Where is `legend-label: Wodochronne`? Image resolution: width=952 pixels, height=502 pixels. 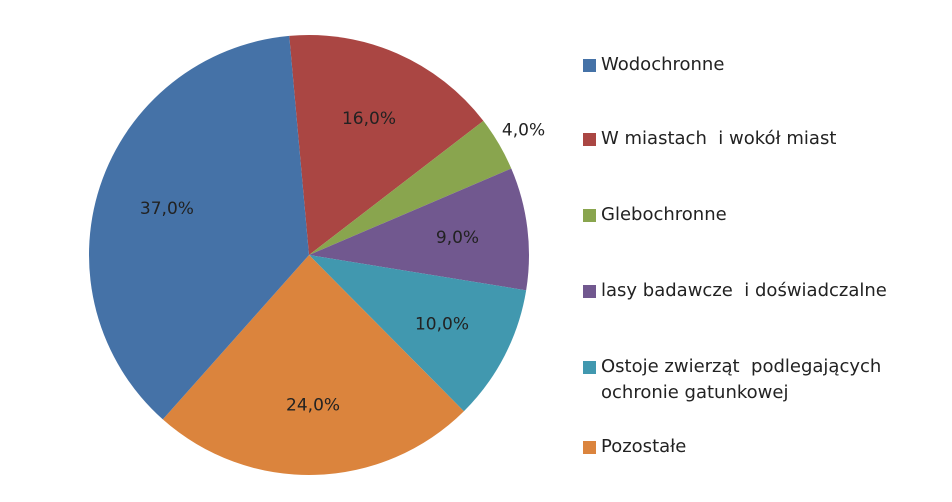 legend-label: Wodochronne is located at coordinates (663, 64).